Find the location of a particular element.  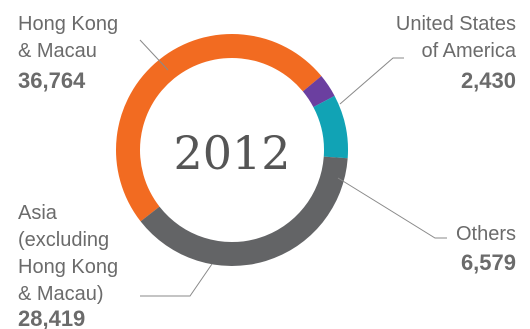

leader-line-others is located at coordinates (392, 208).